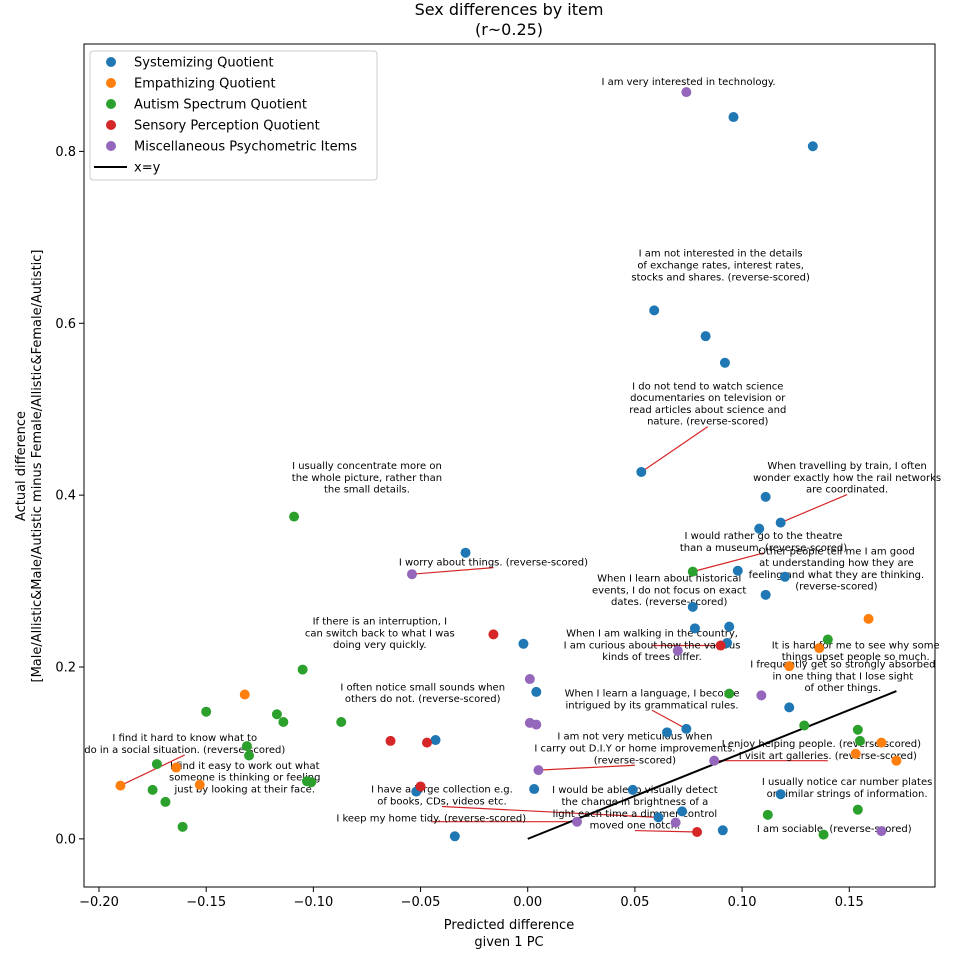 This screenshot has width=954, height=960. Describe the element at coordinates (508, 942) in the screenshot. I see `x-axis-label-line-2: given 1 PC` at that location.